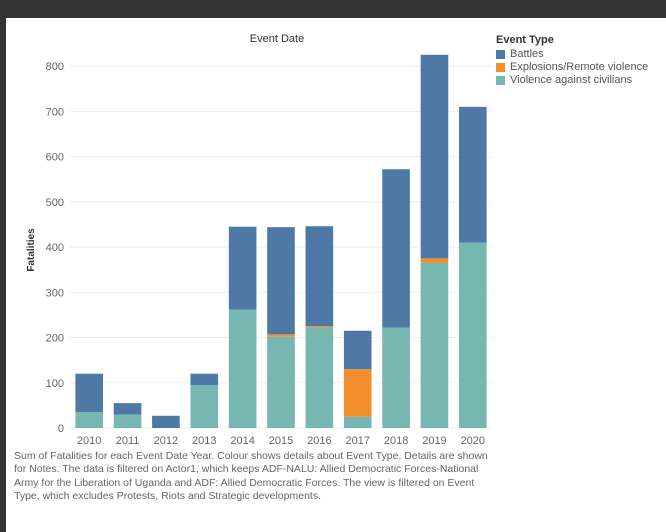 The image size is (666, 532). Describe the element at coordinates (319, 276) in the screenshot. I see `bar-segment-2016-battles` at that location.